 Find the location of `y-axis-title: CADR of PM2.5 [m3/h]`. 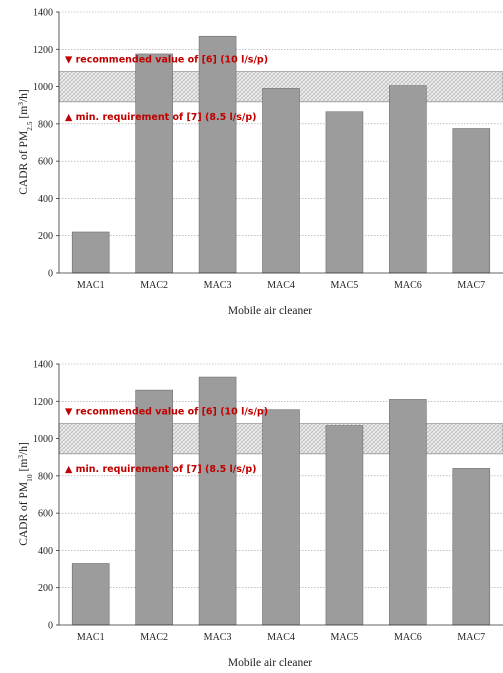

y-axis-title: CADR of PM2.5 [m3/h] is located at coordinates (25, 141).